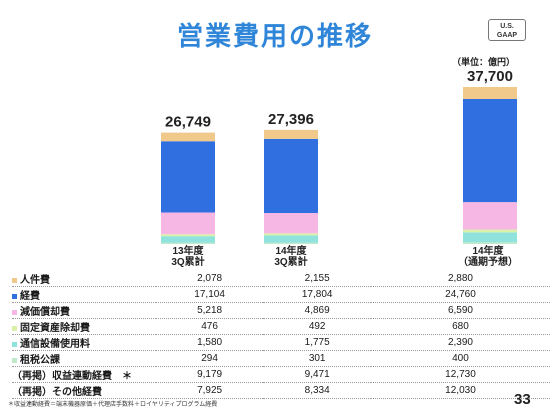 The width and height of the screenshot is (550, 413). What do you see at coordinates (460, 374) in the screenshot?
I see `cell-value: 12,730` at bounding box center [460, 374].